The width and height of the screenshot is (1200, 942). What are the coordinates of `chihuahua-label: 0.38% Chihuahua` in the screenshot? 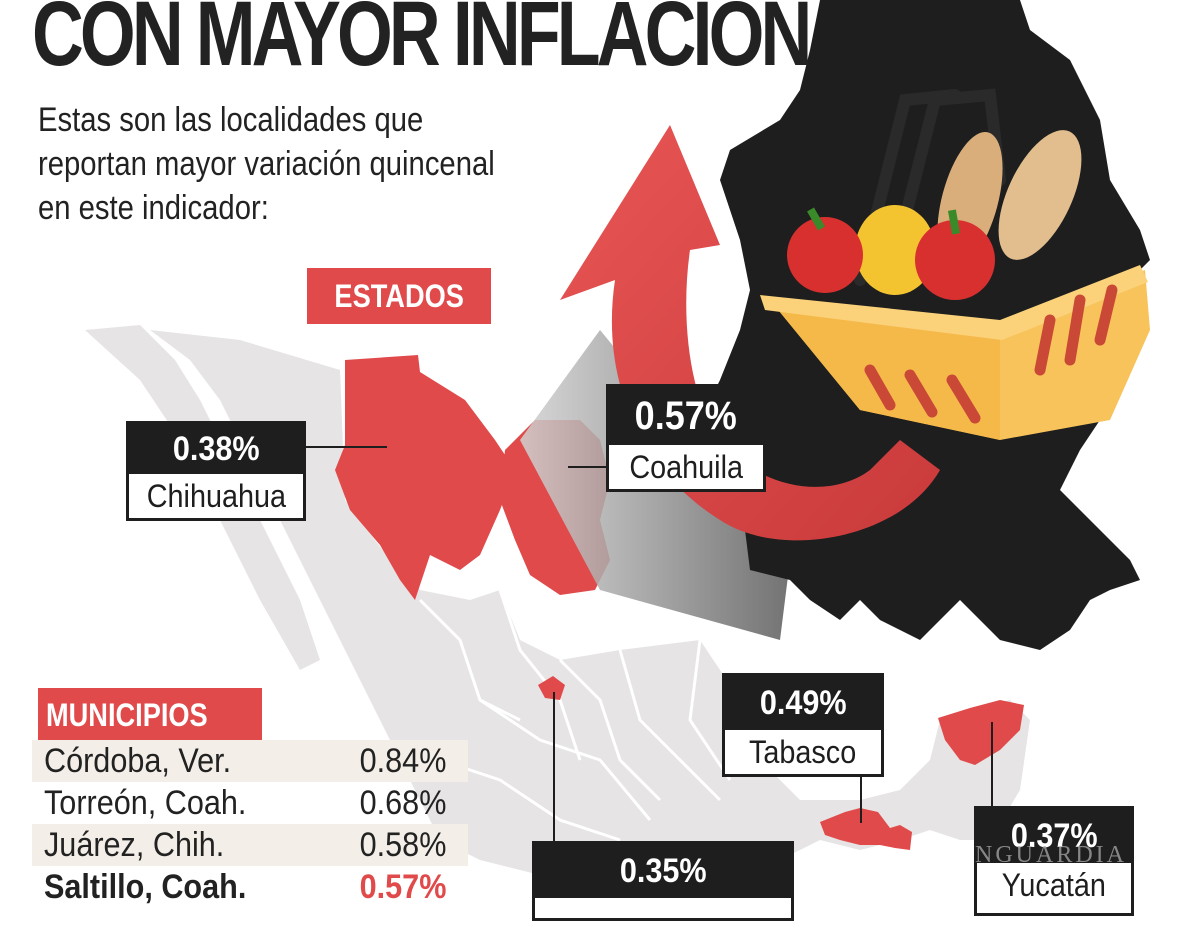 It's located at (216, 471).